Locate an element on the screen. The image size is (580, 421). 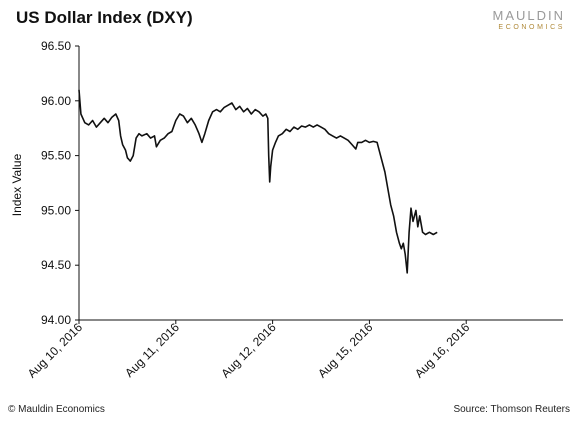
chart-title: US Dollar Index (DXY) is located at coordinates (104, 17).